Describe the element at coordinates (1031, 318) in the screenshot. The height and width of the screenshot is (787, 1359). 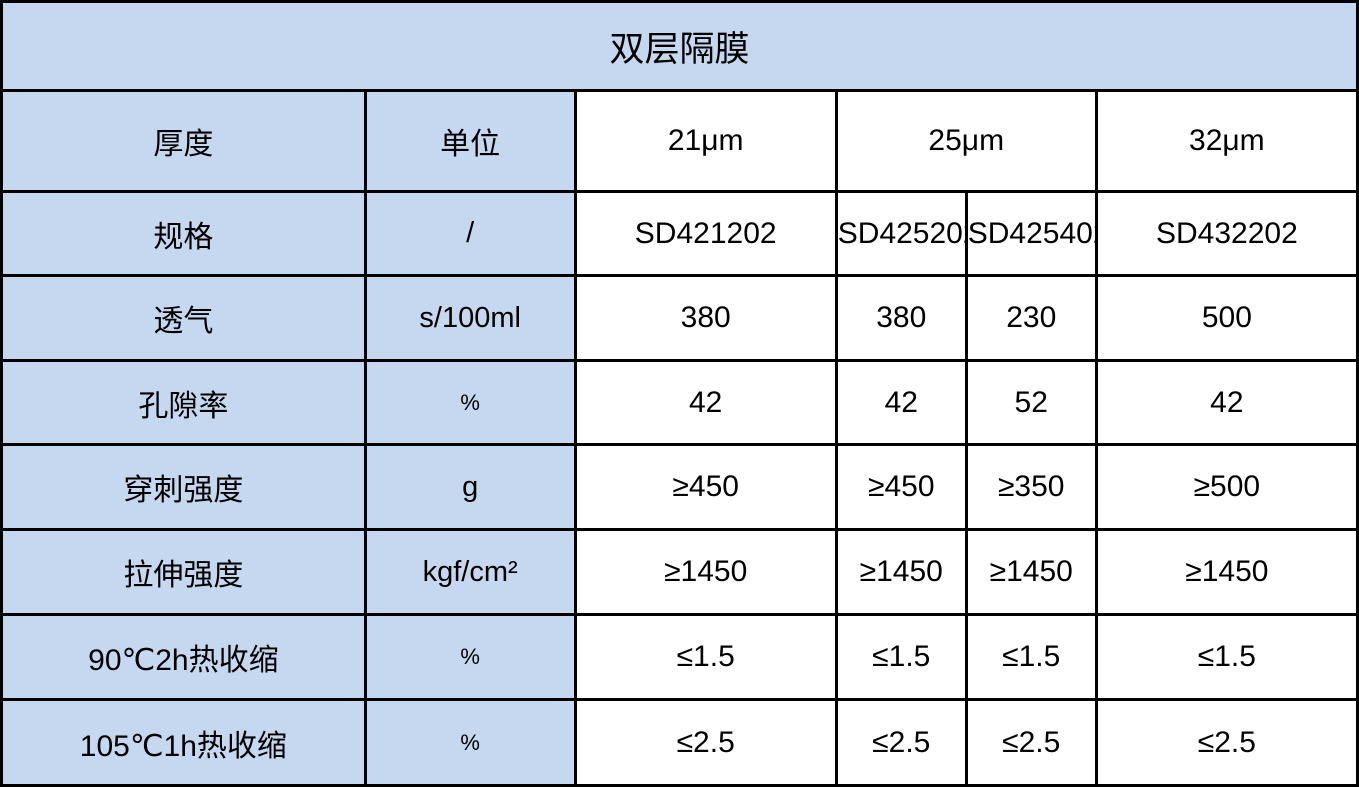
I see `value-cell: 230` at that location.